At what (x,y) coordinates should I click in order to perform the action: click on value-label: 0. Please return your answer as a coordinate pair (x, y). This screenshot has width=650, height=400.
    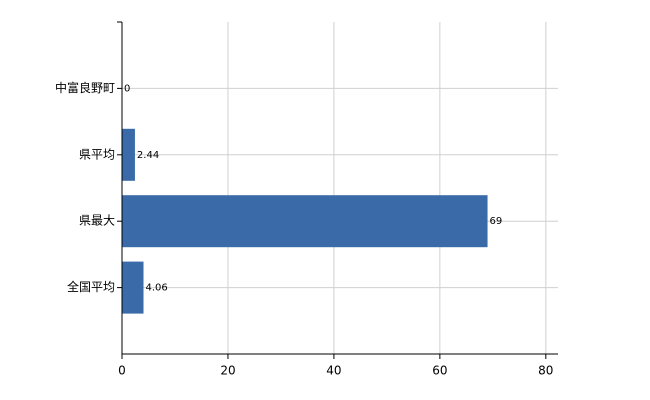
    Looking at the image, I should click on (127, 88).